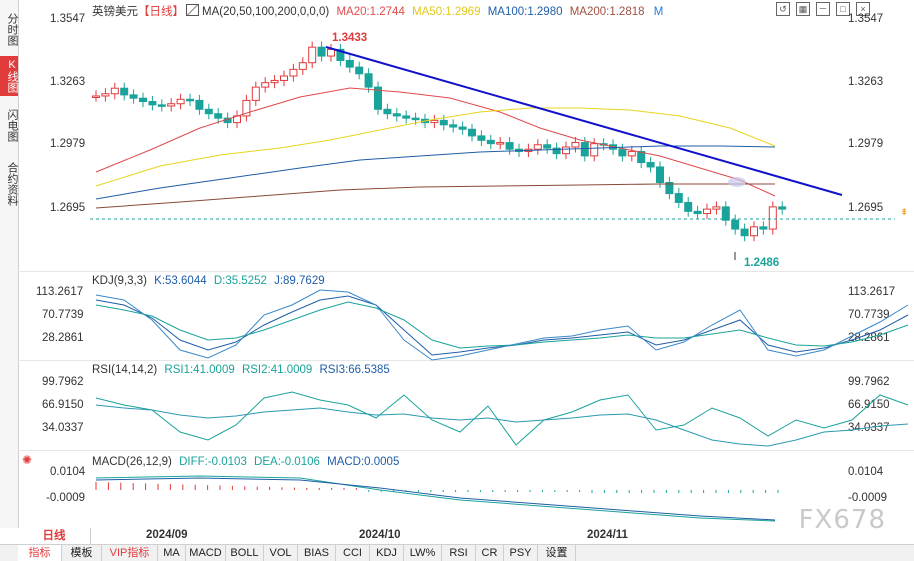 Image resolution: width=914 pixels, height=561 pixels. What do you see at coordinates (317, 553) in the screenshot?
I see `toolbar-bias: BIAS` at bounding box center [317, 553].